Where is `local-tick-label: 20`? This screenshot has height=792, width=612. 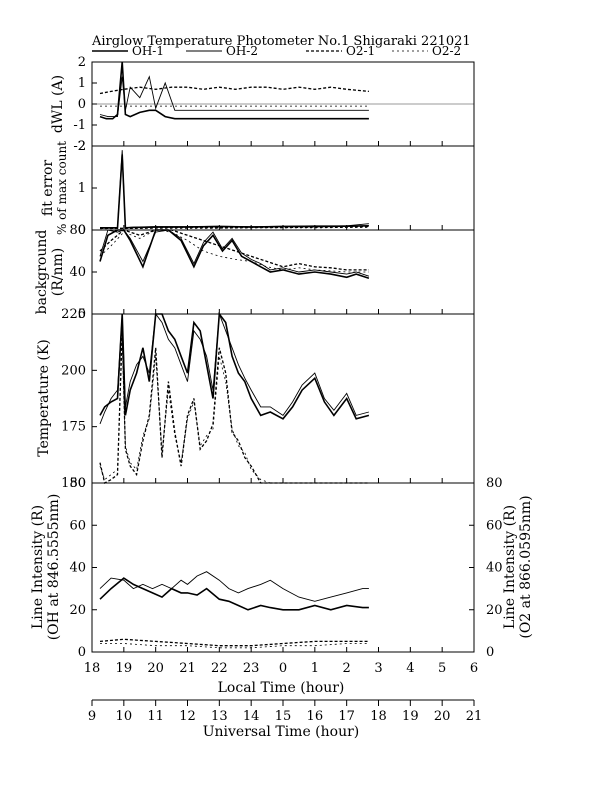
local-tick-label: 20 is located at coordinates (155, 668).